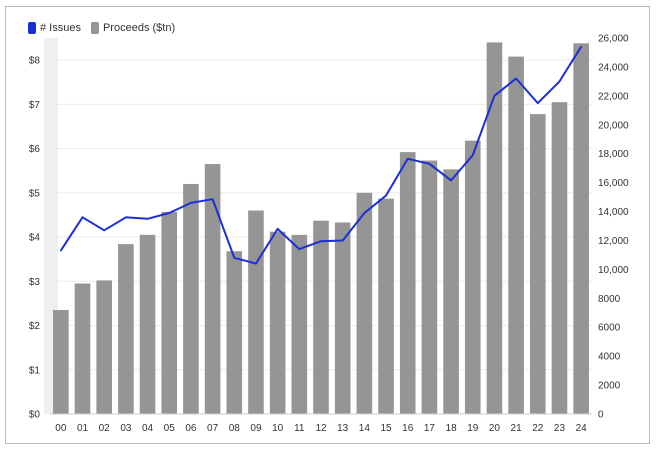 The height and width of the screenshot is (450, 656). I want to click on x-tick-label: 01, so click(83, 428).